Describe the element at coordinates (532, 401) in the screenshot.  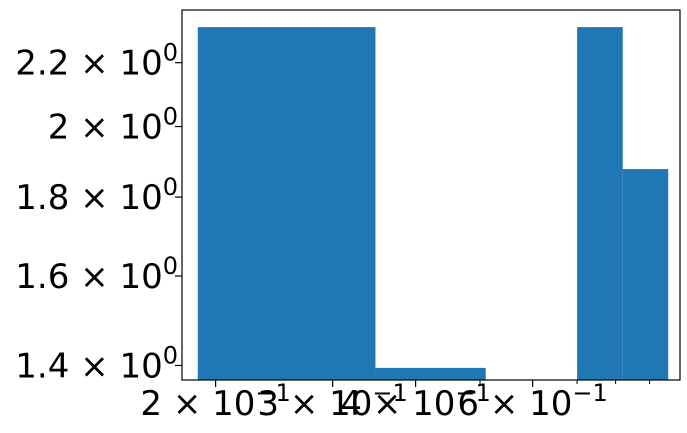
I see `x-tick-label: 6 × 10⁻¹` at that location.